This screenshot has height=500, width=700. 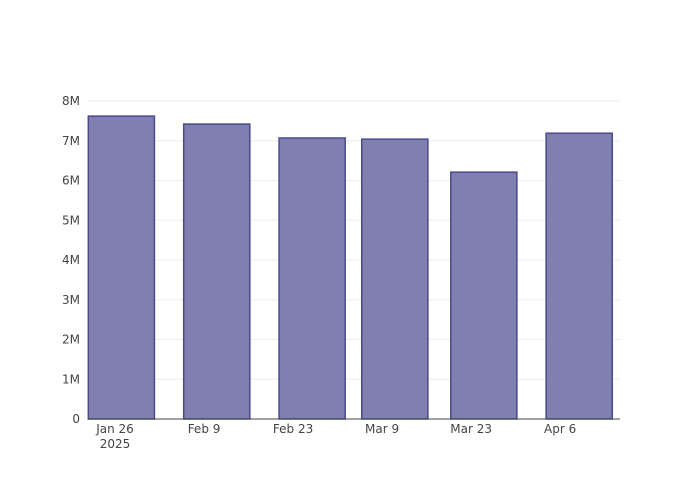 I want to click on x-tick-label: Feb 9, so click(x=204, y=429).